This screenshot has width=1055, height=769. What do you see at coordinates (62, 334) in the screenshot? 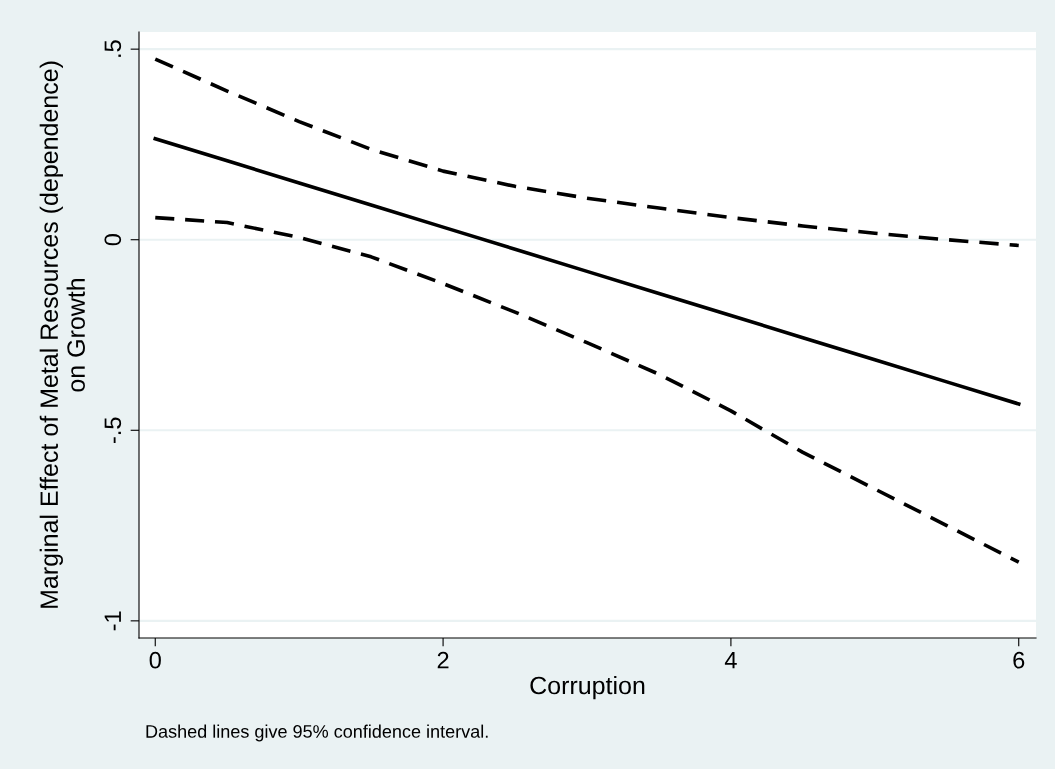
I see `y-axis-title: Marginal Effect of Metal Resources (dependence) on Growth` at bounding box center [62, 334].